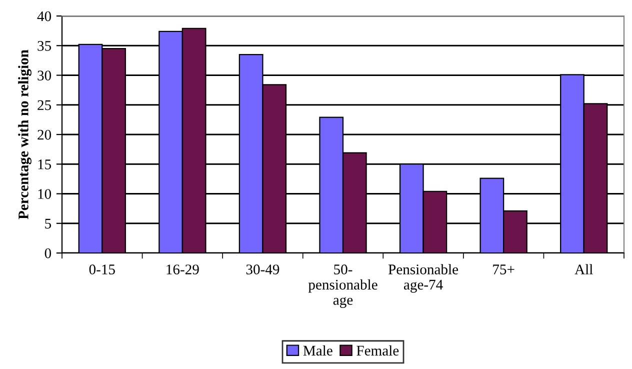  I want to click on x-tick-label: 0-15, so click(102, 269).